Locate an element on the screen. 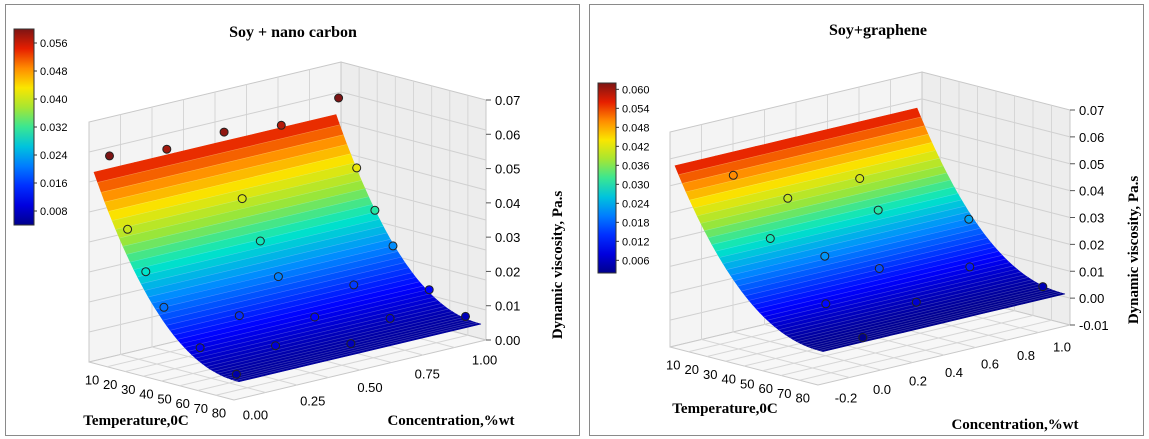 Image resolution: width=1149 pixels, height=439 pixels. surface-patch is located at coordinates (459, 328).